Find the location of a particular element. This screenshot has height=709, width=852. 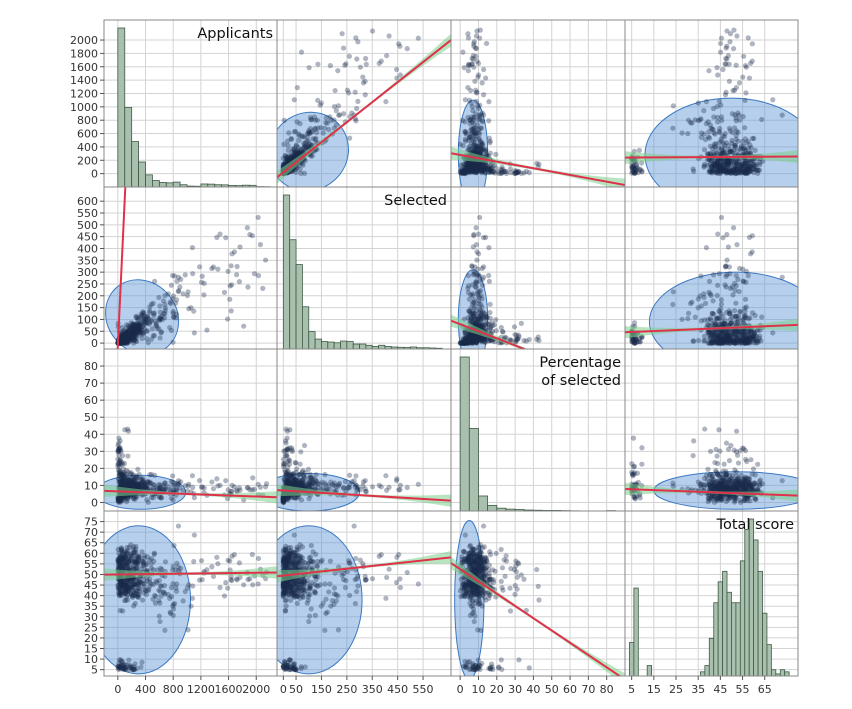

panel-applicants-vs-total-score is located at coordinates (711, 103).